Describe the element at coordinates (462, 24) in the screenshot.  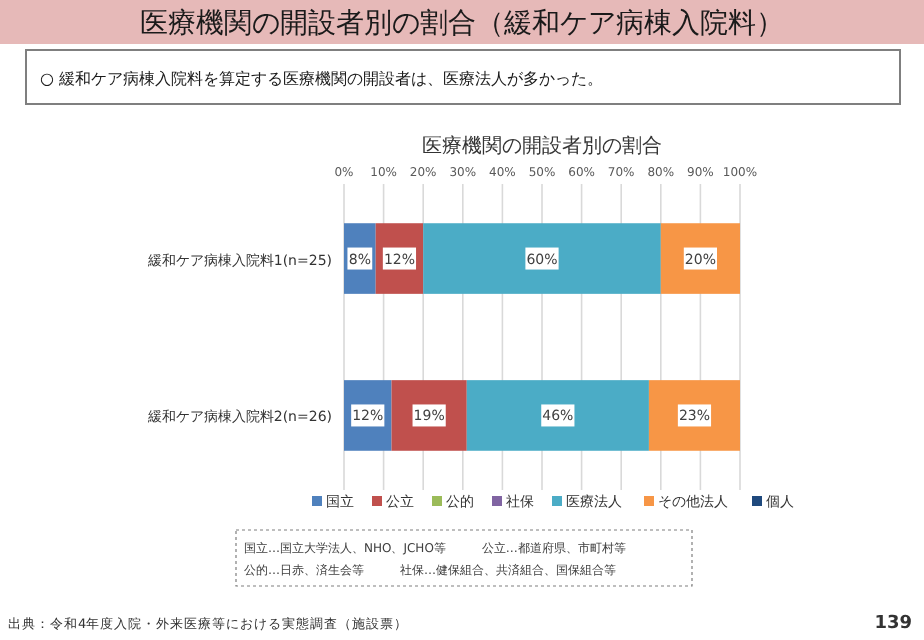
I see `chart-title: 医療機関の開設者別の割合（緩和ケア病棟入院料）` at that location.